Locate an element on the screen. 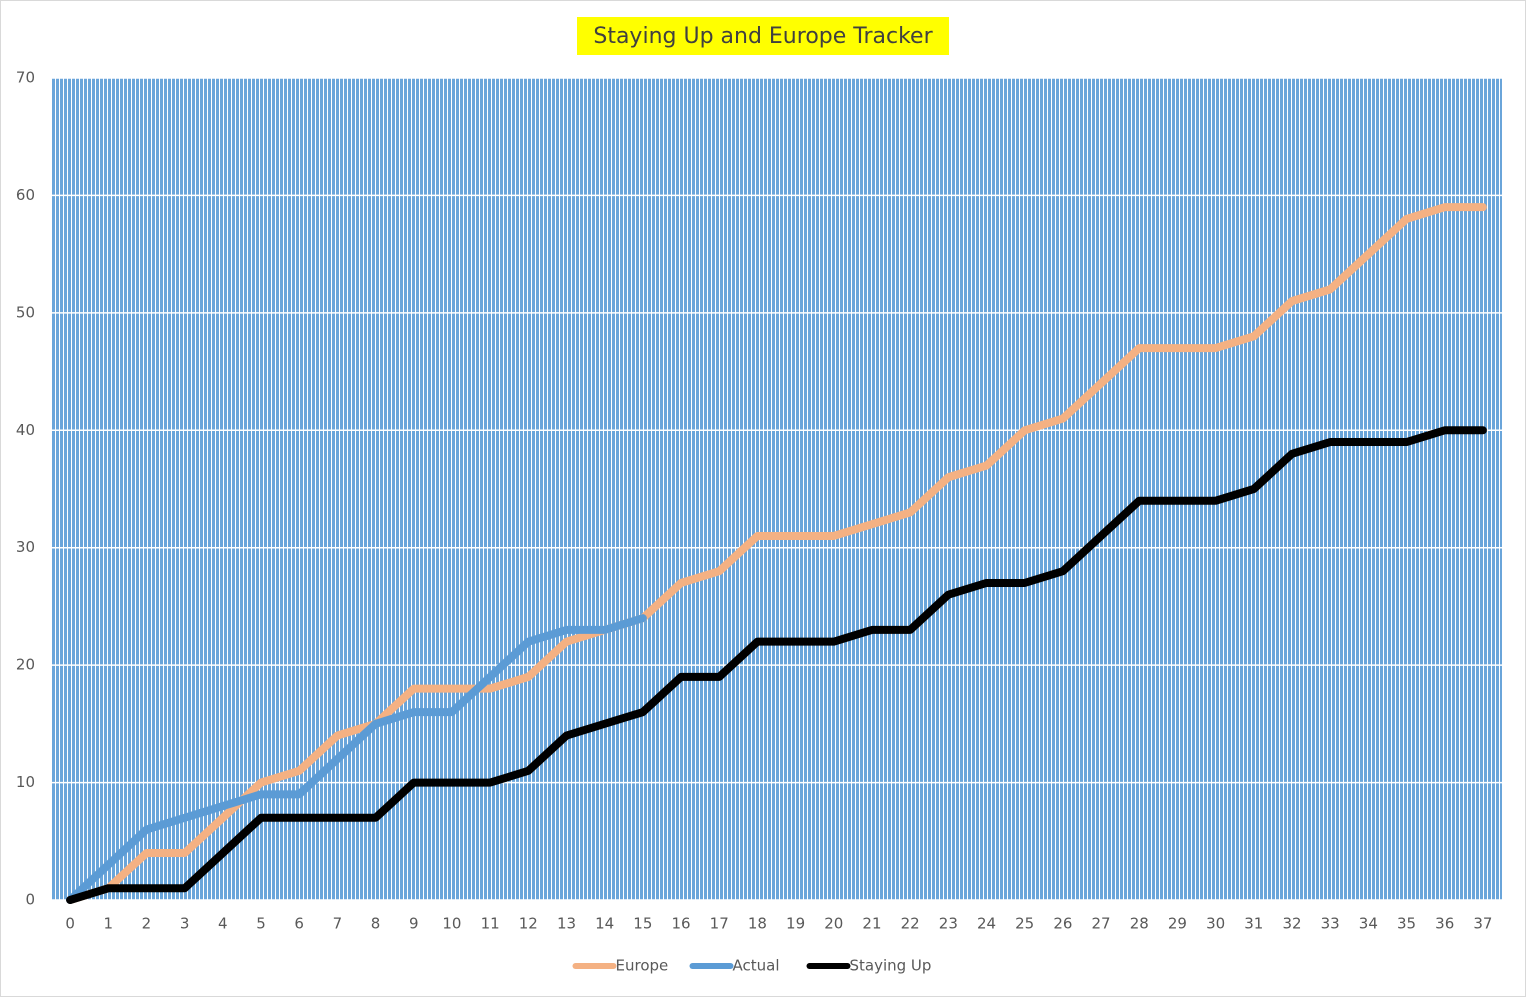 This screenshot has width=1527, height=998. x-tick-label: 7 is located at coordinates (338, 924).